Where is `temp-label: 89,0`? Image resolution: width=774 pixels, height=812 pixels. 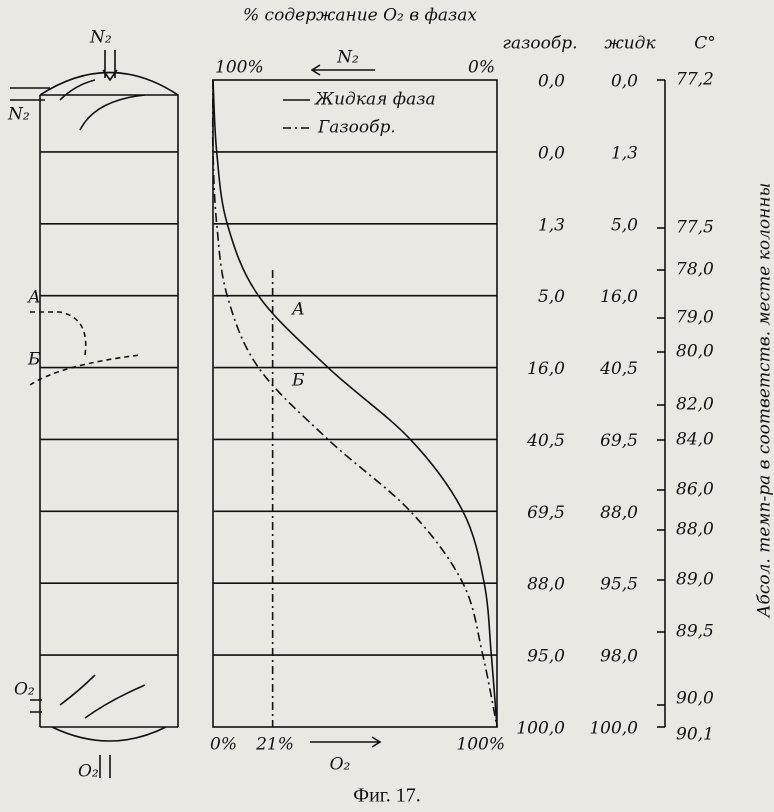
temp-label: 89,0 is located at coordinates (695, 580).